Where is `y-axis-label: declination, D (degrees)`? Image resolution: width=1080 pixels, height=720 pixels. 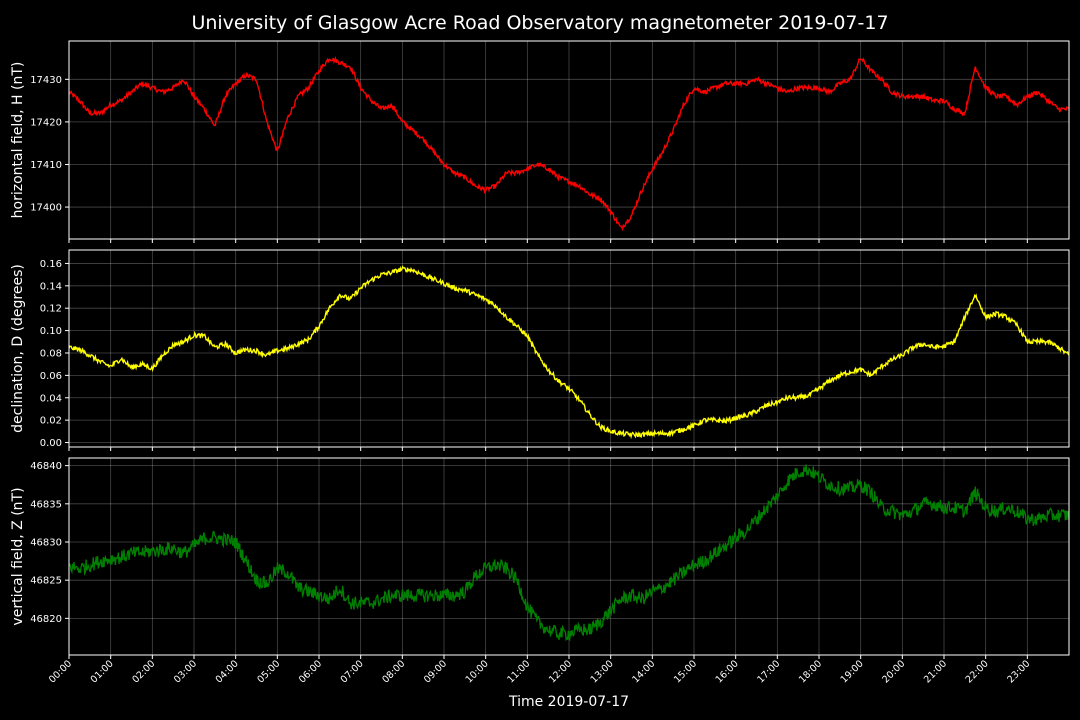 y-axis-label: declination, D (degrees) is located at coordinates (18, 348).